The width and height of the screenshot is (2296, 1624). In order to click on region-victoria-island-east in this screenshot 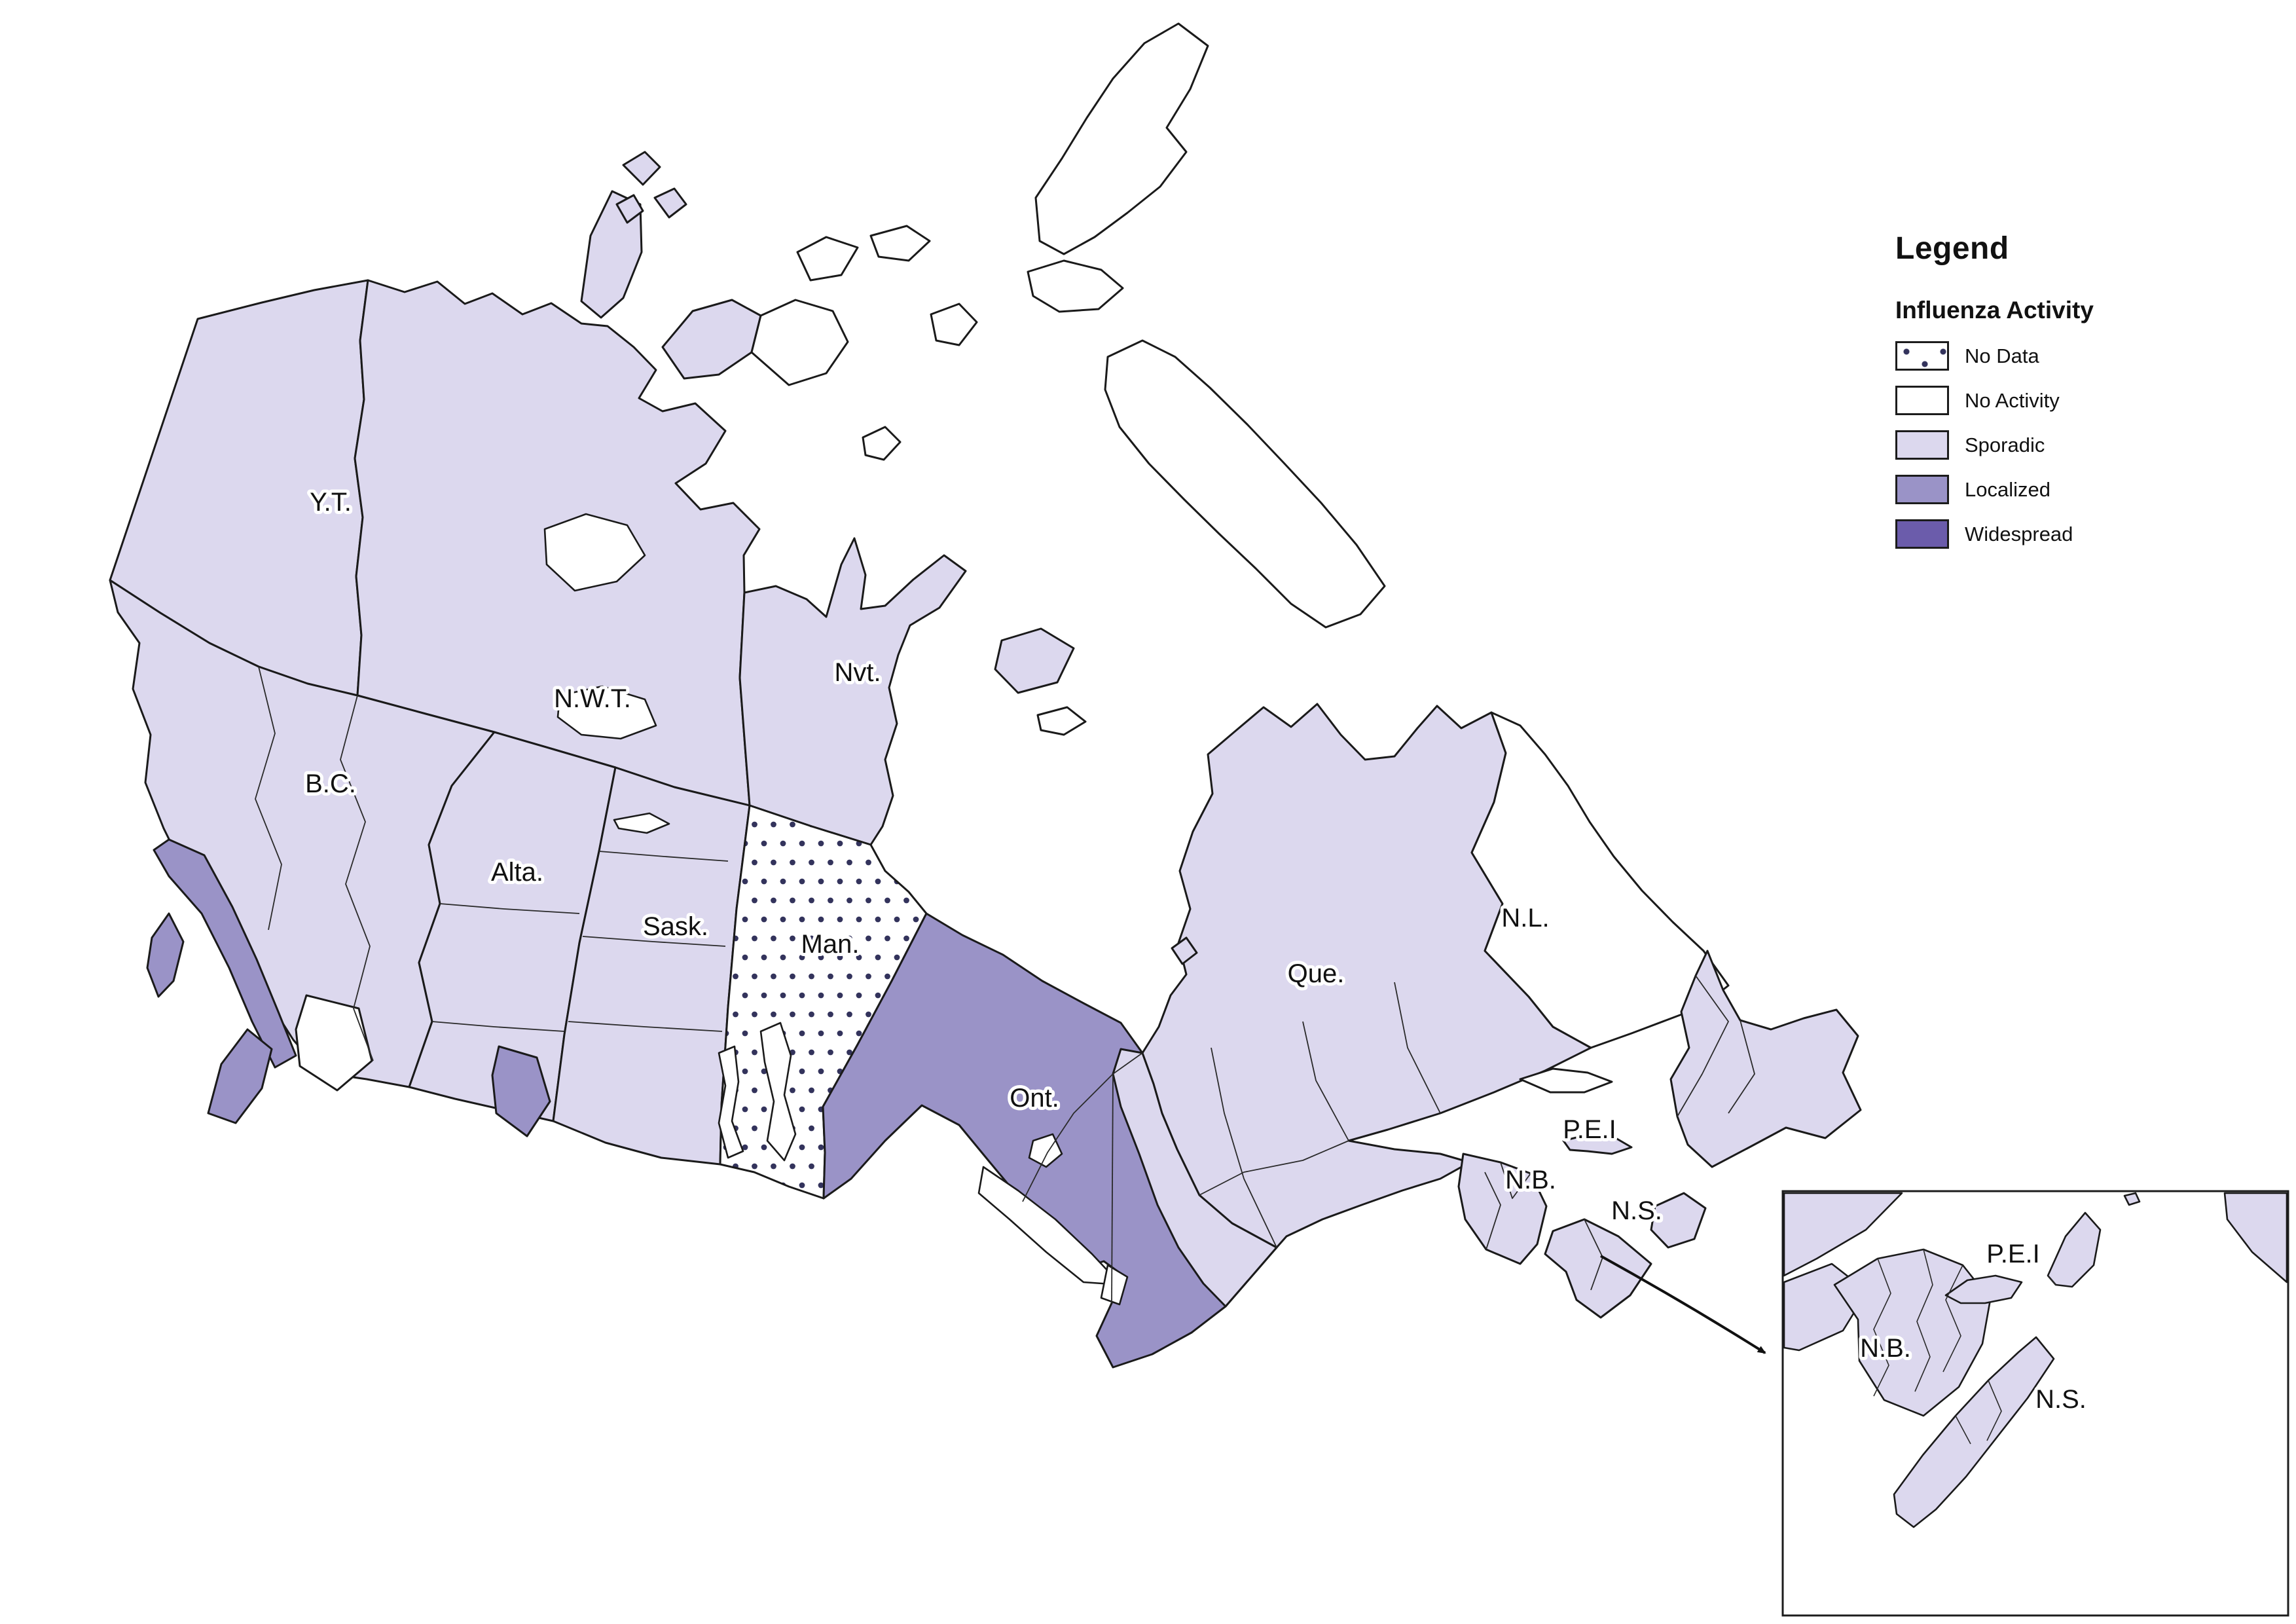, I will do `click(799, 342)`.